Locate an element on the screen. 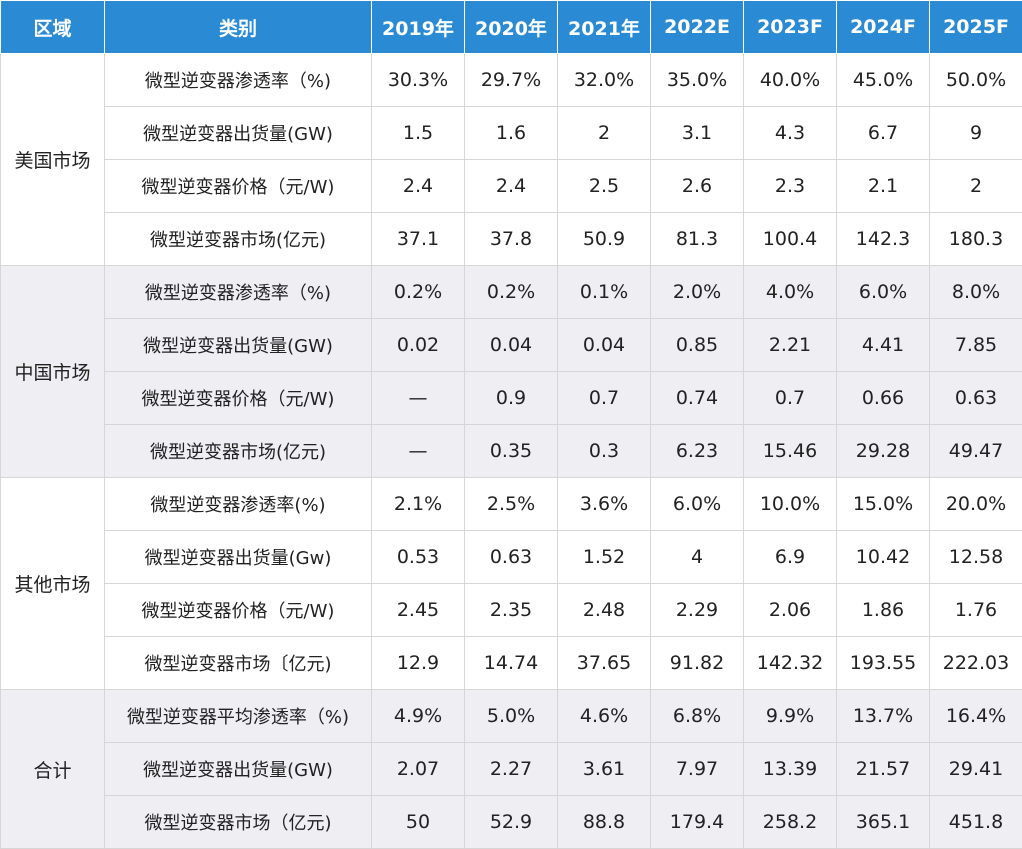 The height and width of the screenshot is (849, 1022). value-cell: 0.85 is located at coordinates (697, 345).